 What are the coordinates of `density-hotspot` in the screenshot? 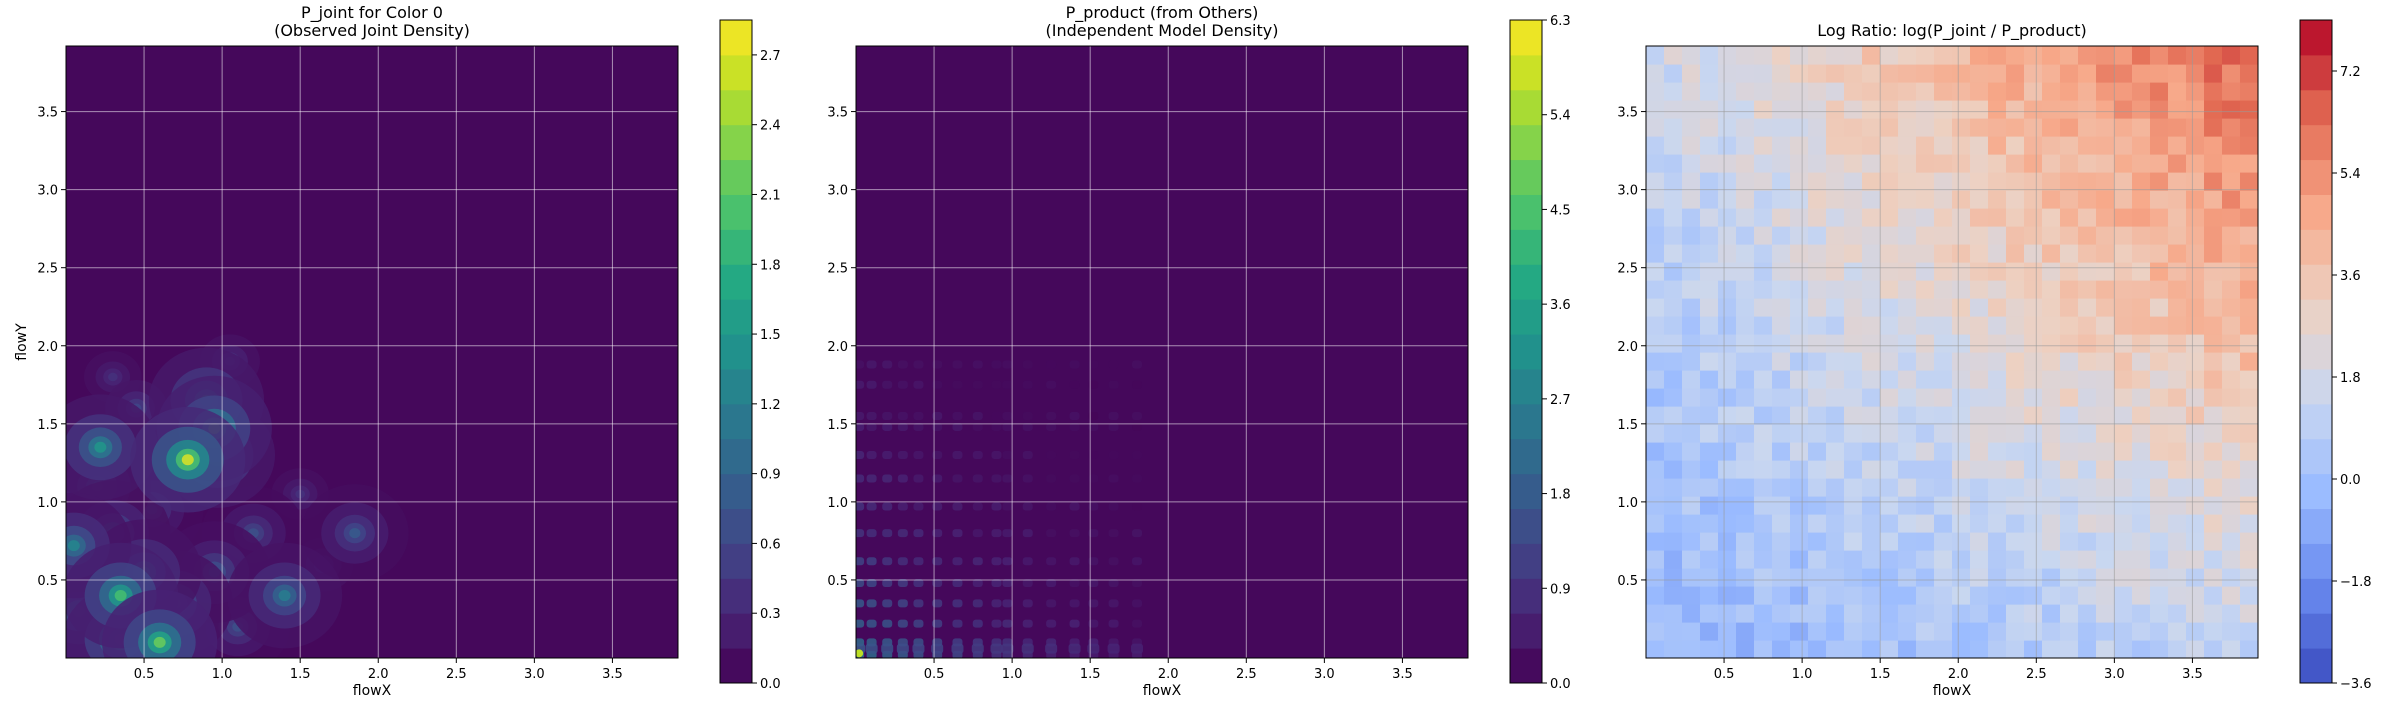 It's located at (73, 546).